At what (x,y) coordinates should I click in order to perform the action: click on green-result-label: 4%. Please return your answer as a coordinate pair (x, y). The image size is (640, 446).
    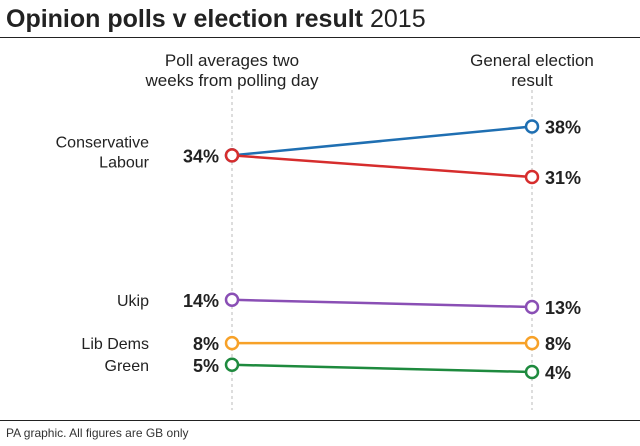
    Looking at the image, I should click on (558, 373).